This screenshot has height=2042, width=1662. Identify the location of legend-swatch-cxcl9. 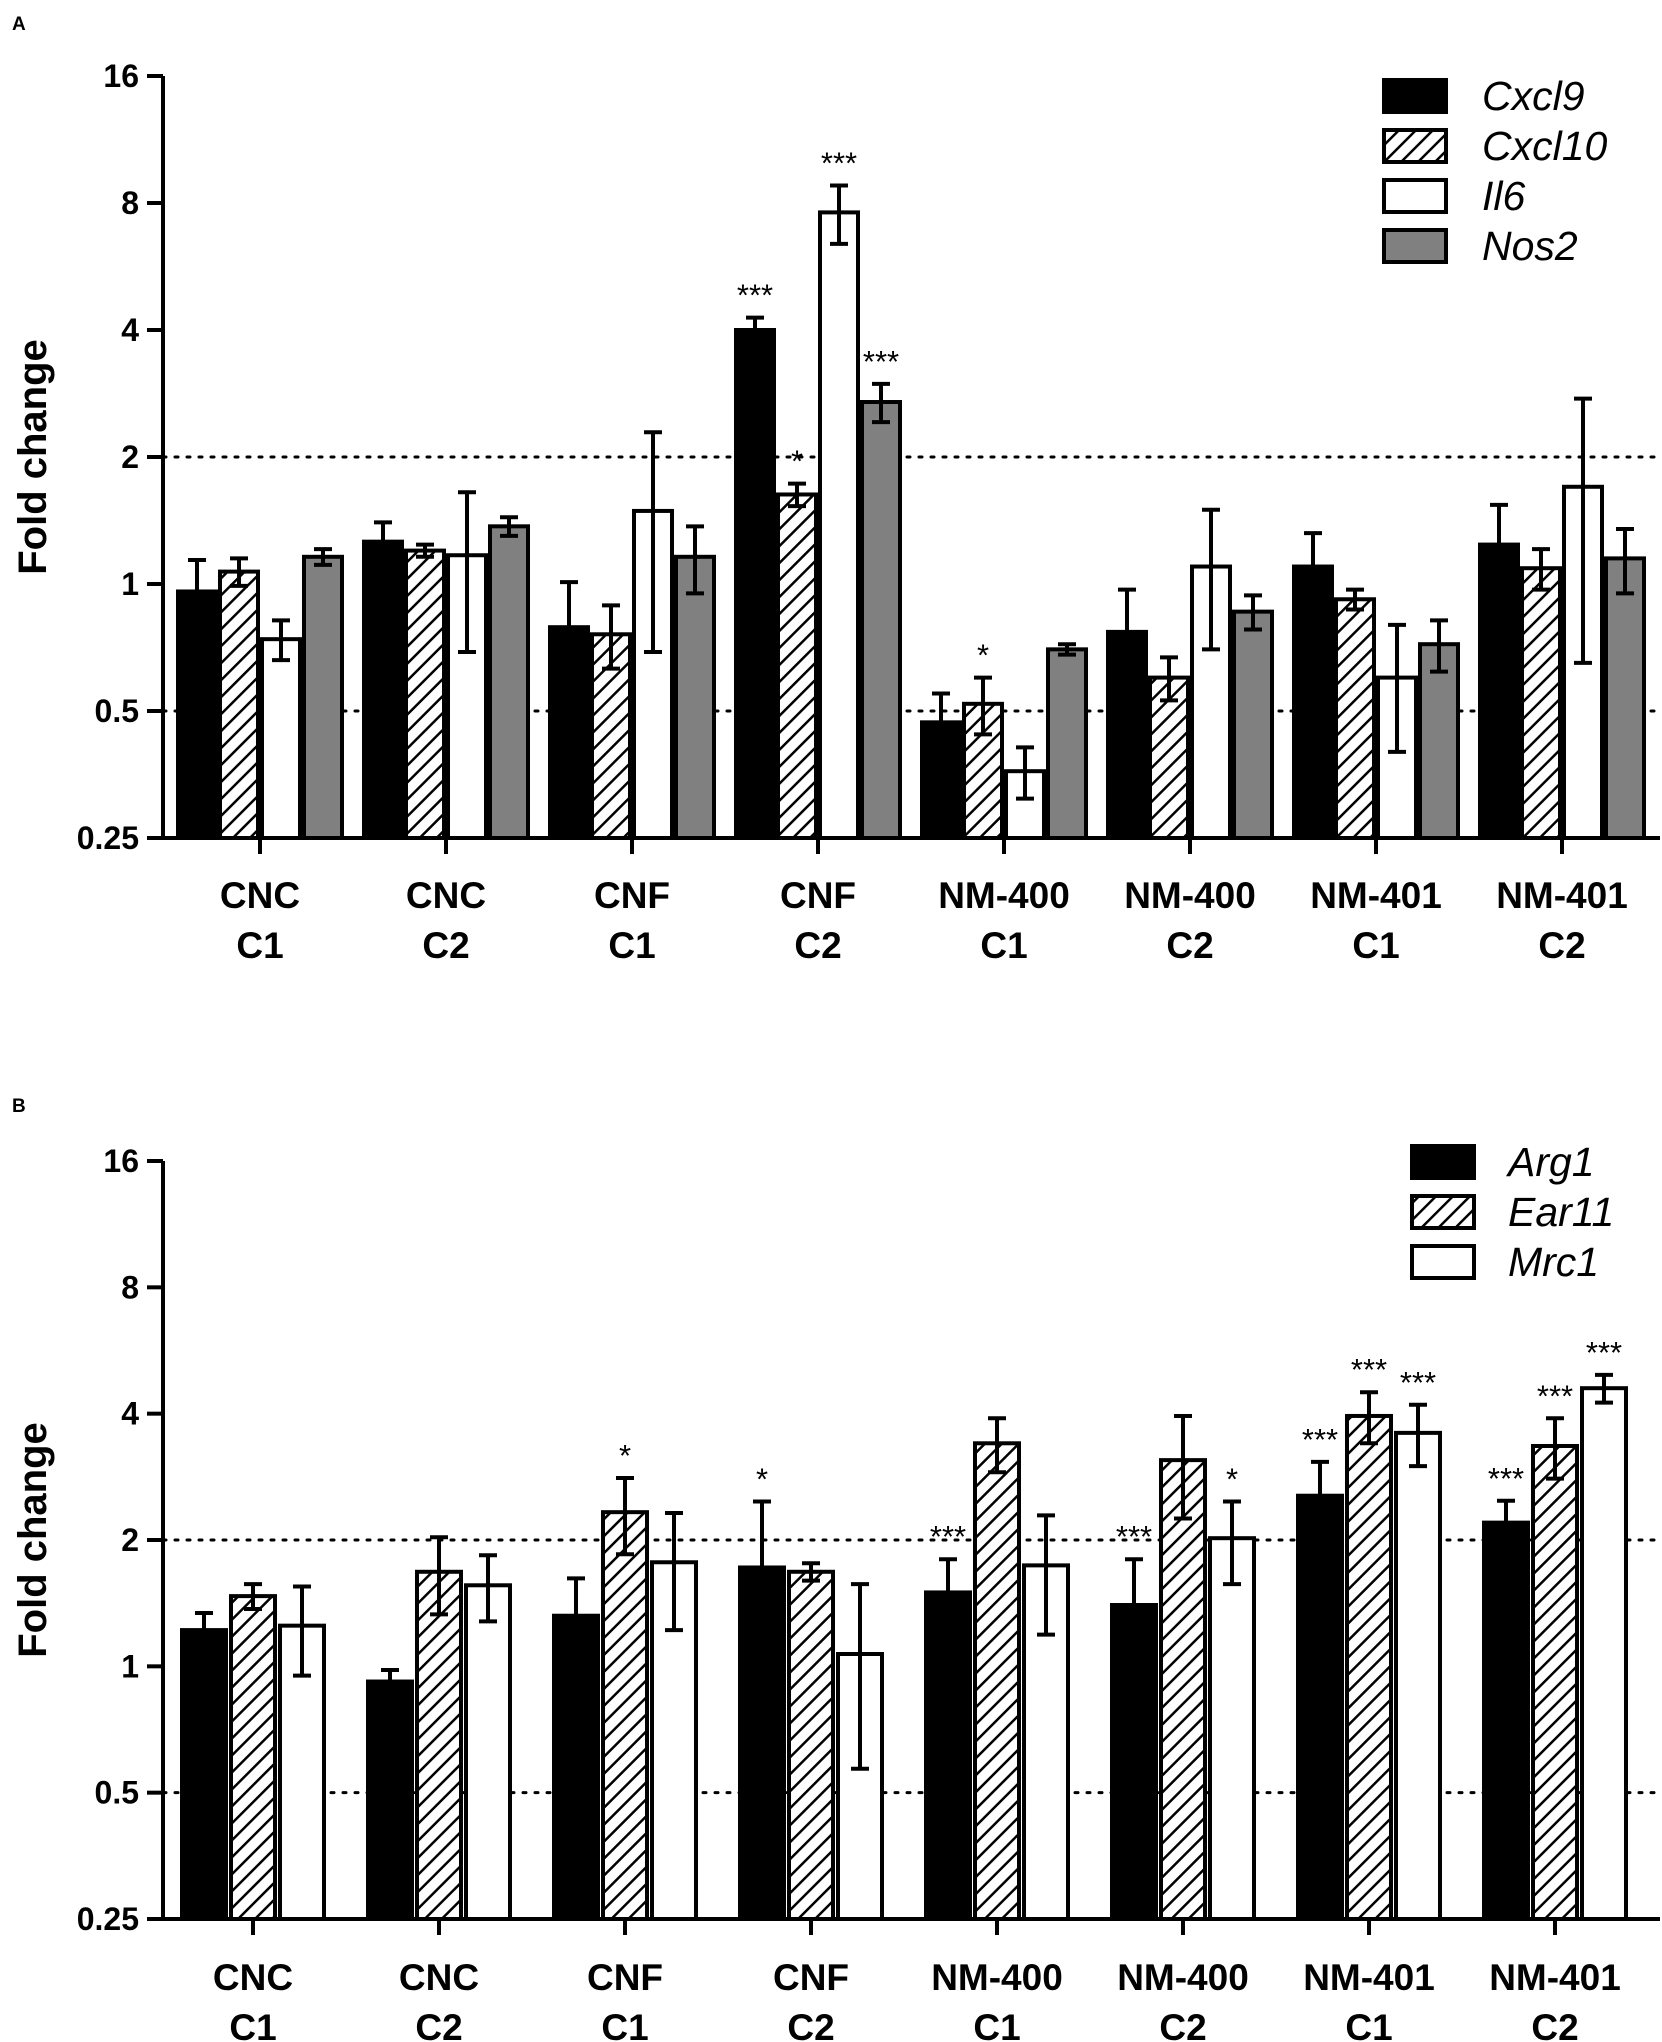
(1415, 96).